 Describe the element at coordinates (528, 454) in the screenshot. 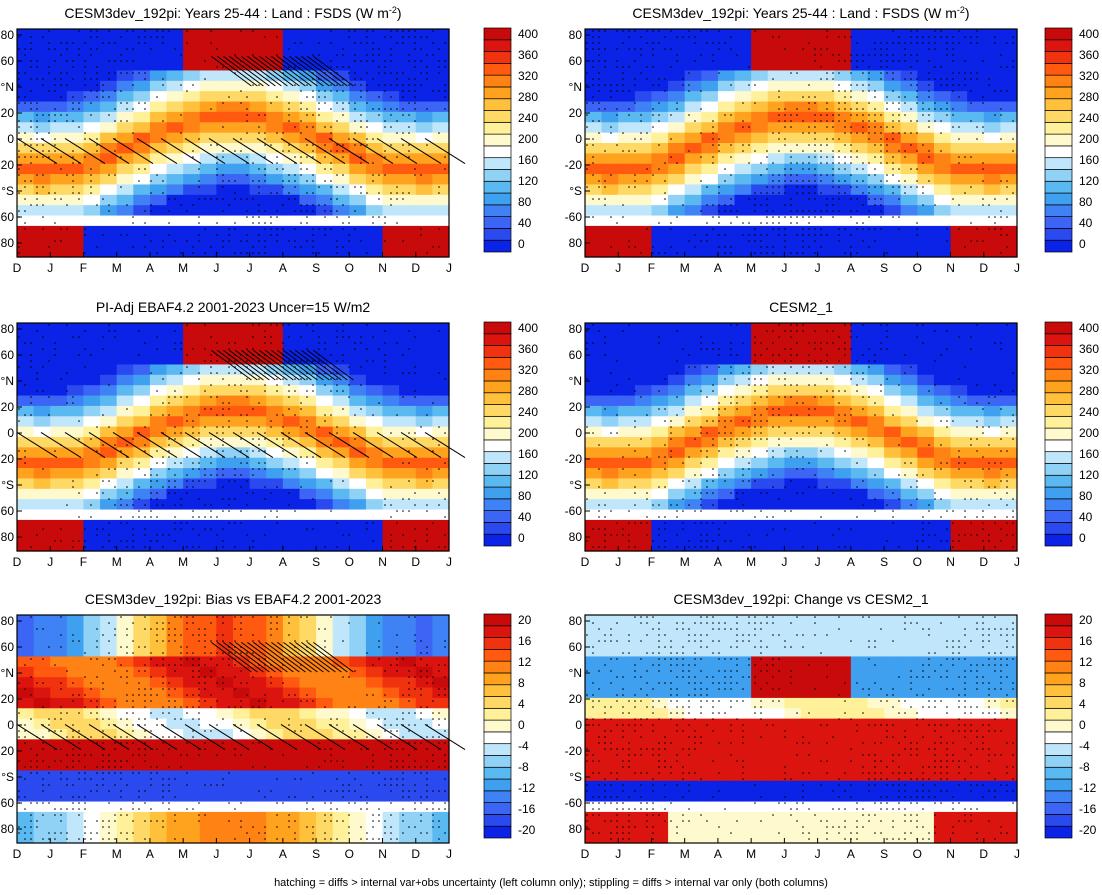

I see `colorbar-tick-label: 160` at that location.